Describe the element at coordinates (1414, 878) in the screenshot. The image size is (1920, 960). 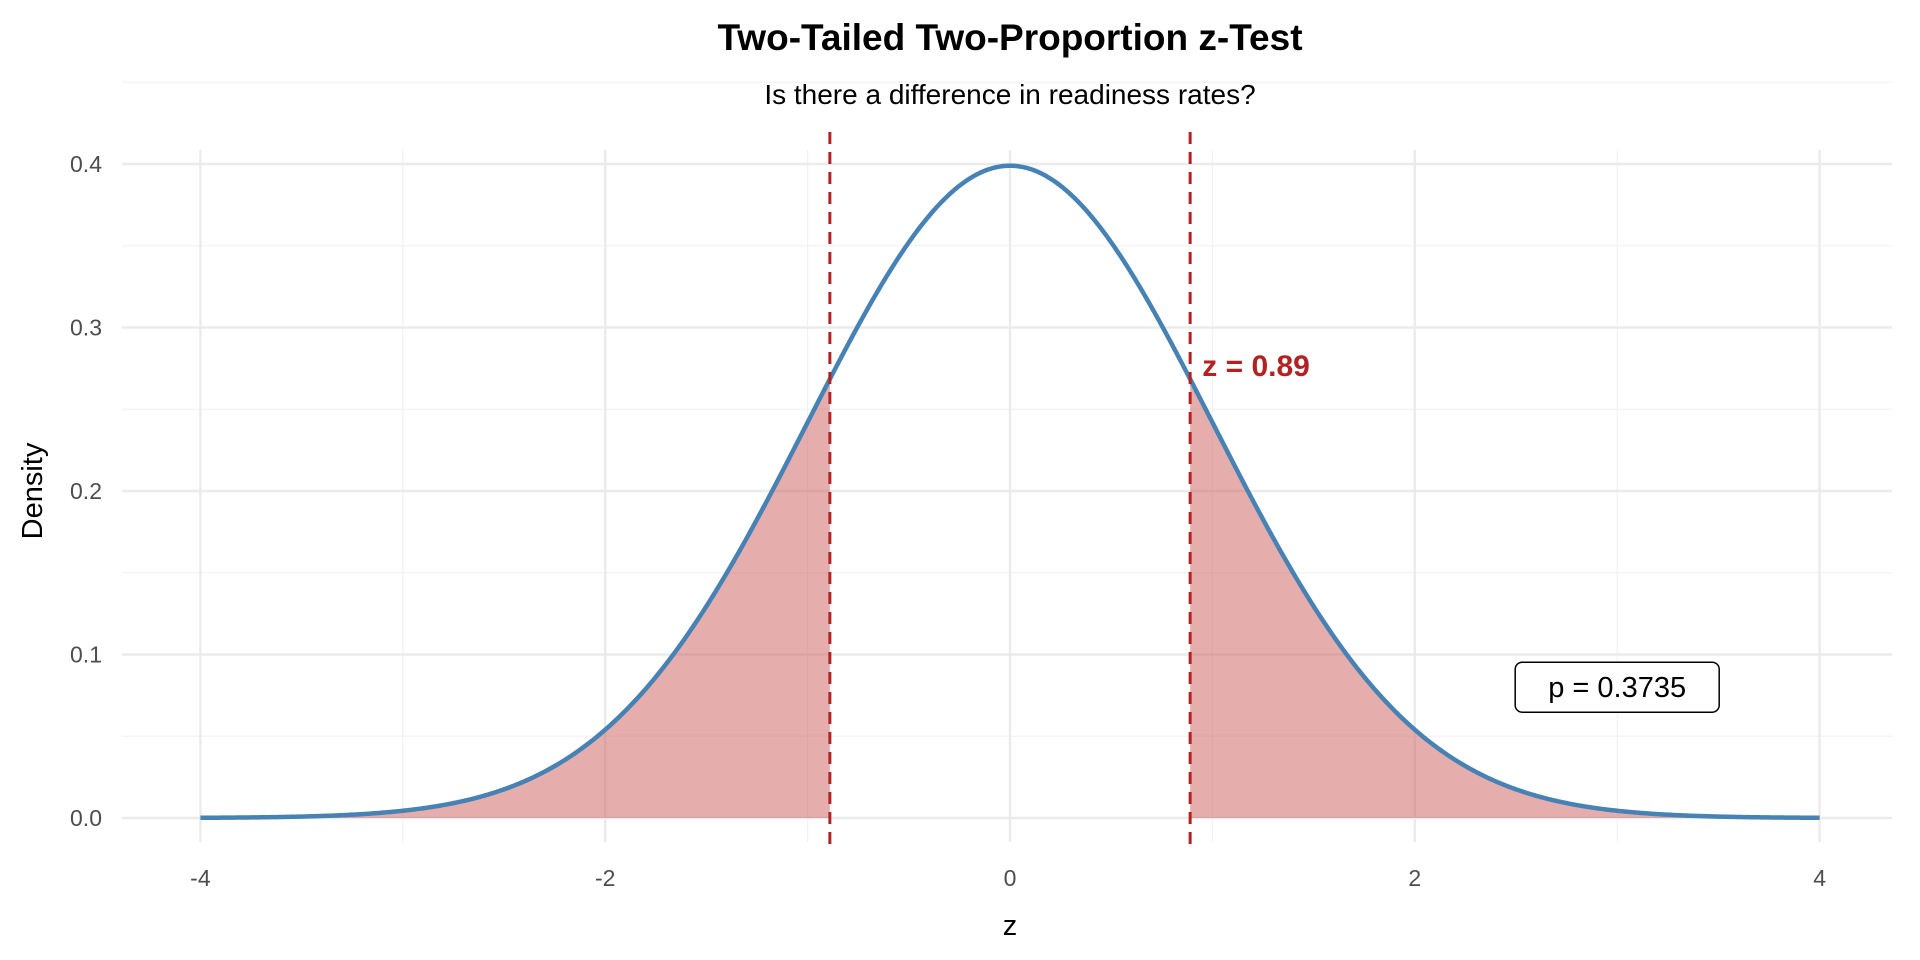
I see `x-tick-label: 2` at that location.